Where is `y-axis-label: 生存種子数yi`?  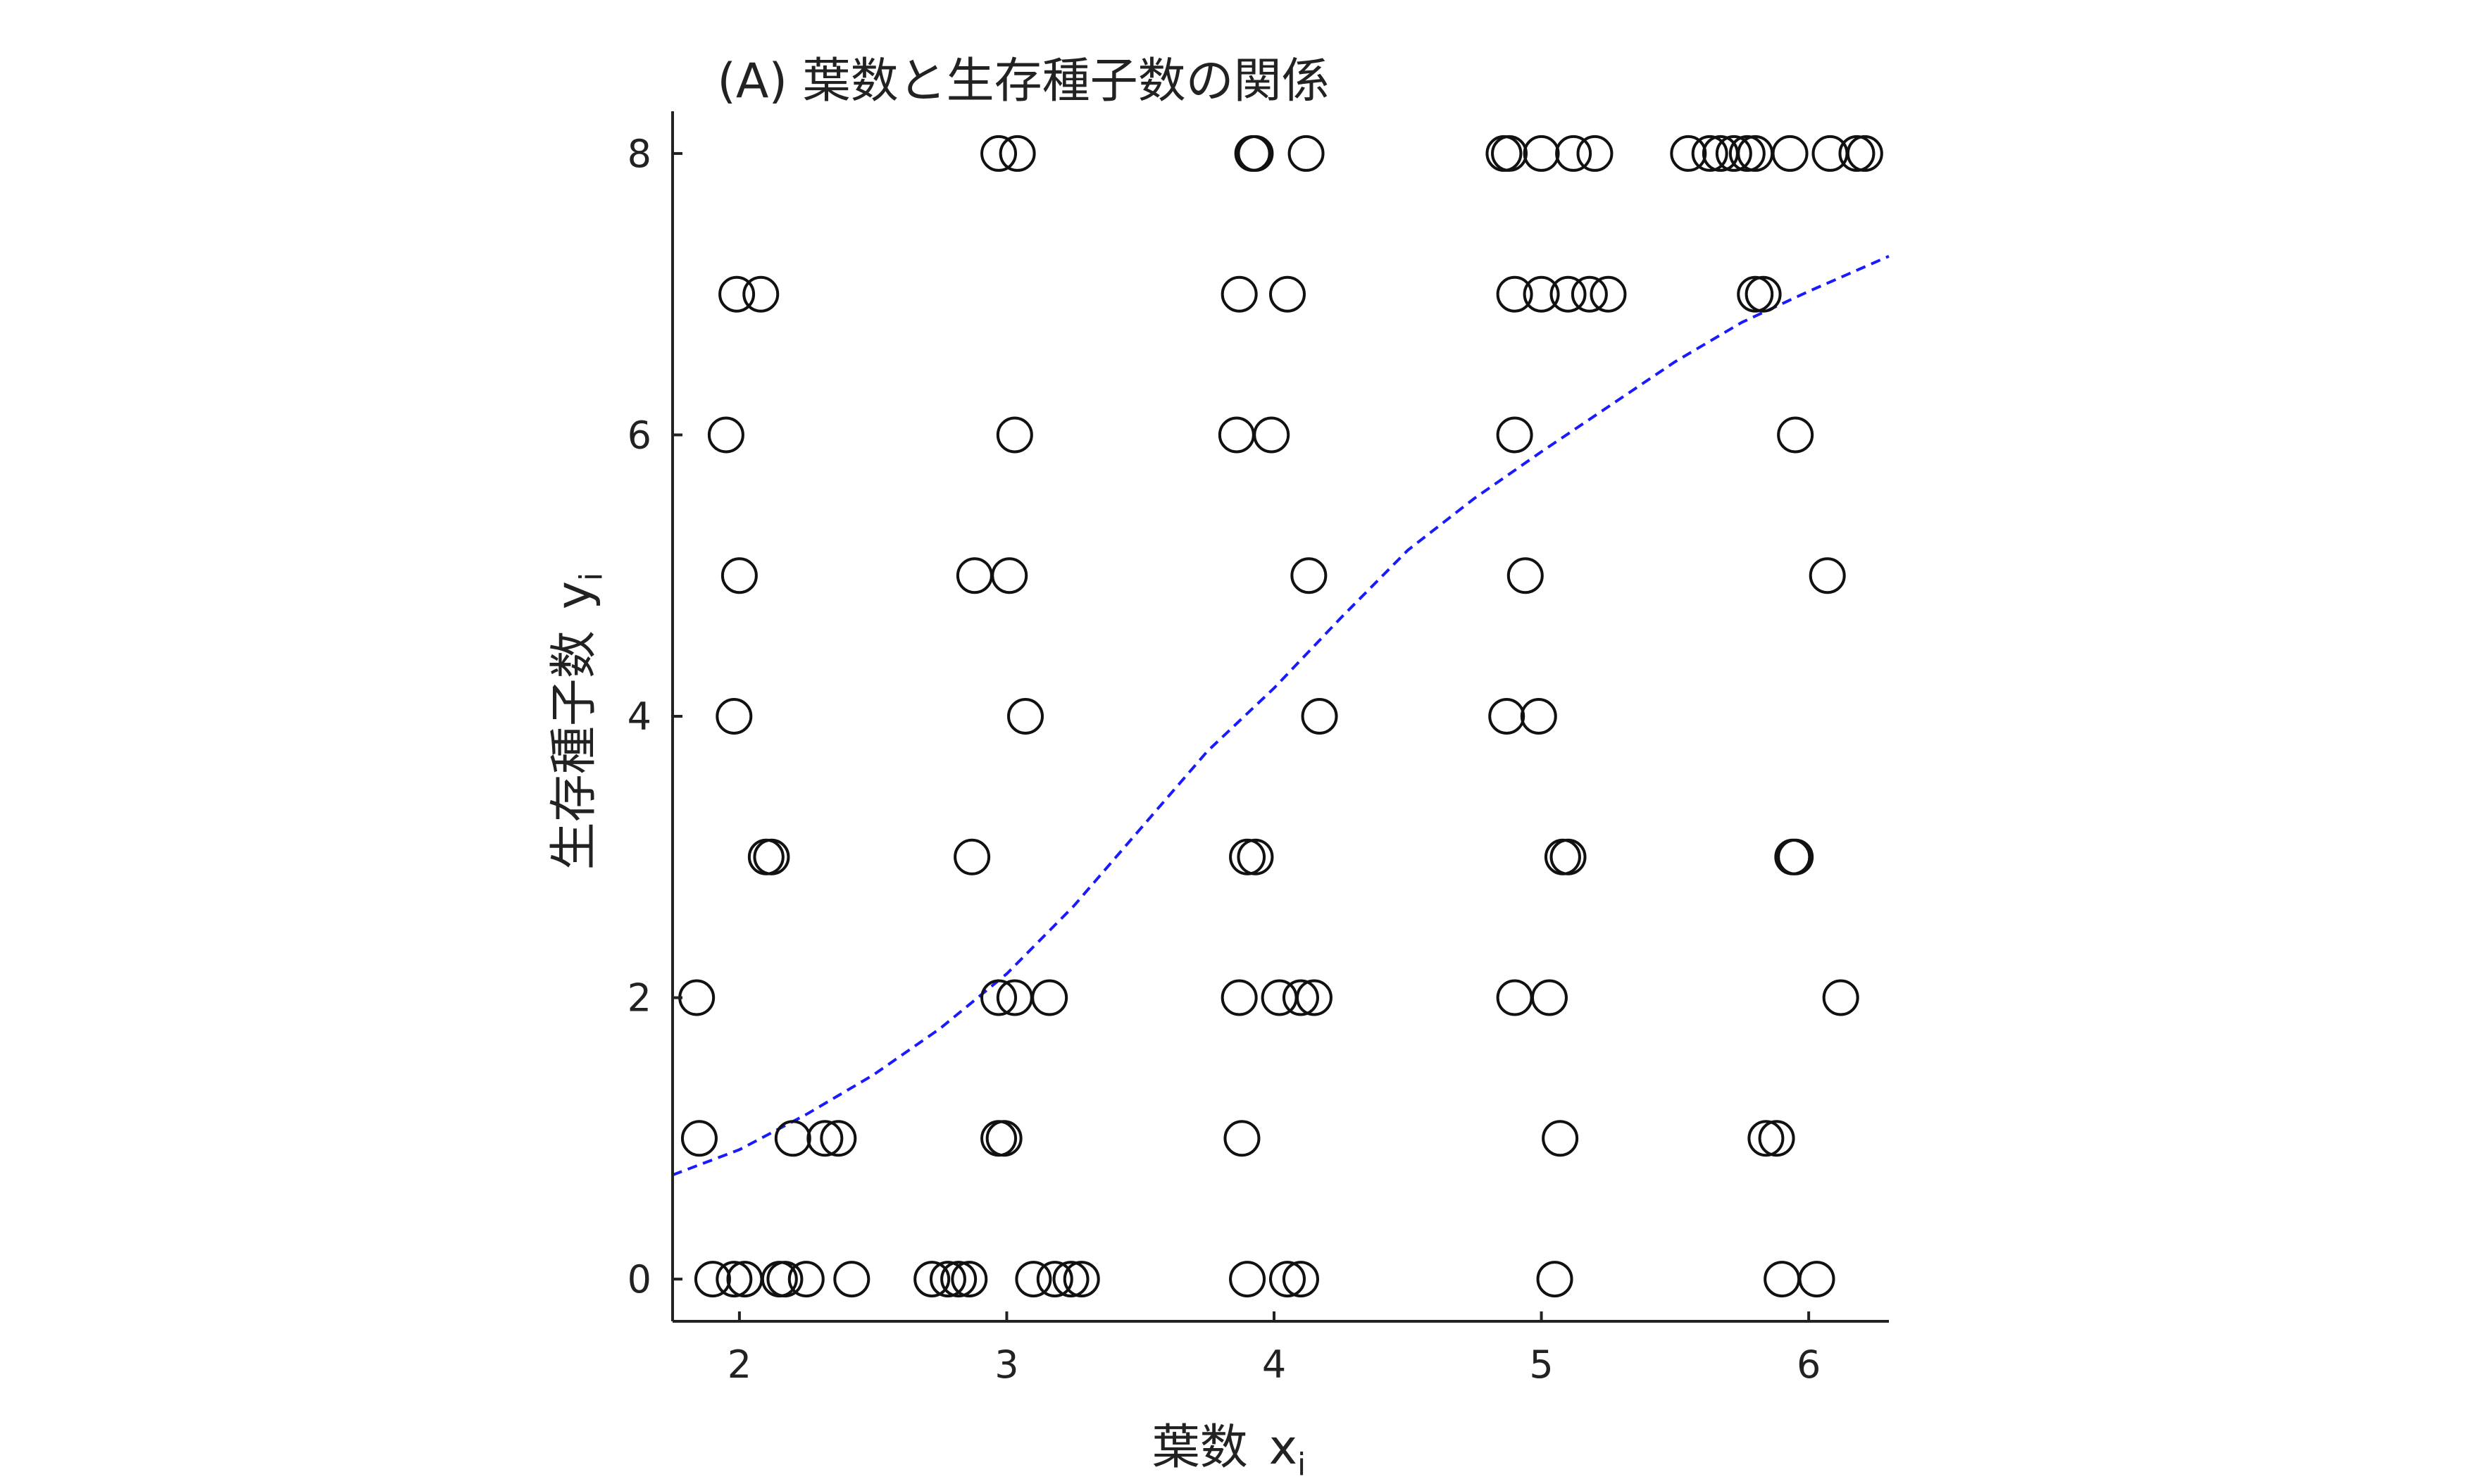
y-axis-label: 生存種子数yi is located at coordinates (578, 722).